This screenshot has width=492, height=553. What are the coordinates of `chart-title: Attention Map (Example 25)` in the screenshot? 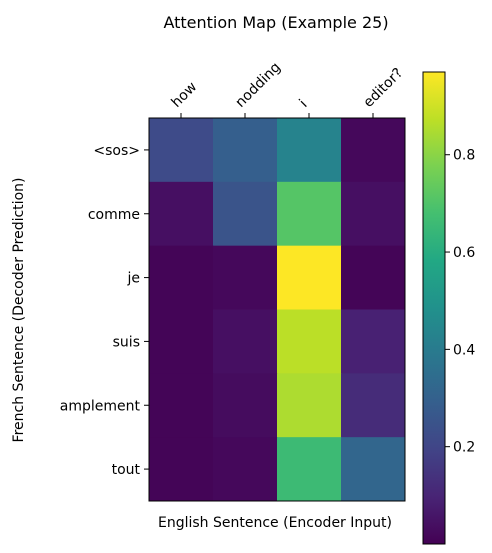 It's located at (275, 22).